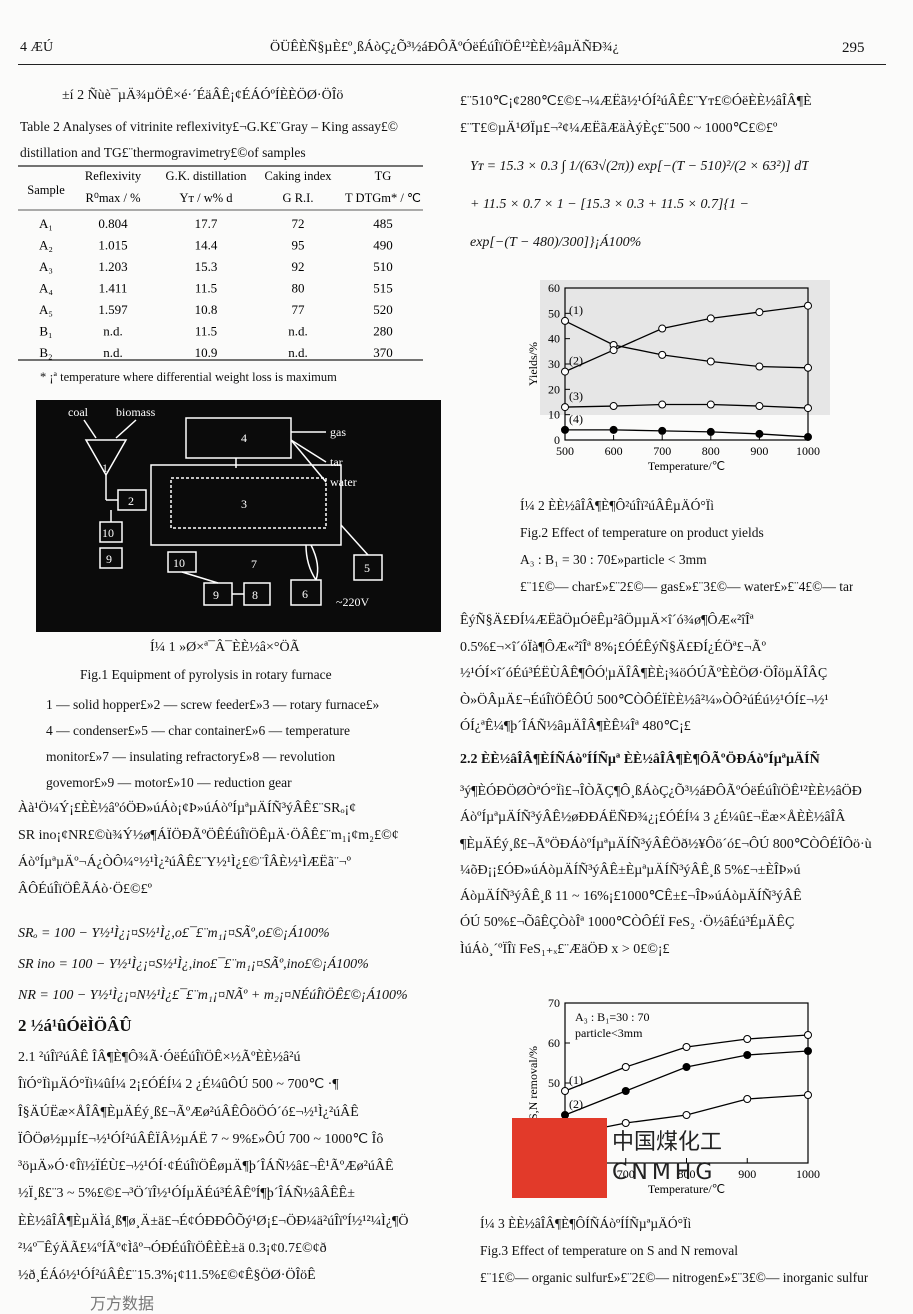 The width and height of the screenshot is (913, 1314). What do you see at coordinates (565, 451) in the screenshot?
I see `x-tick-label: 500` at bounding box center [565, 451].